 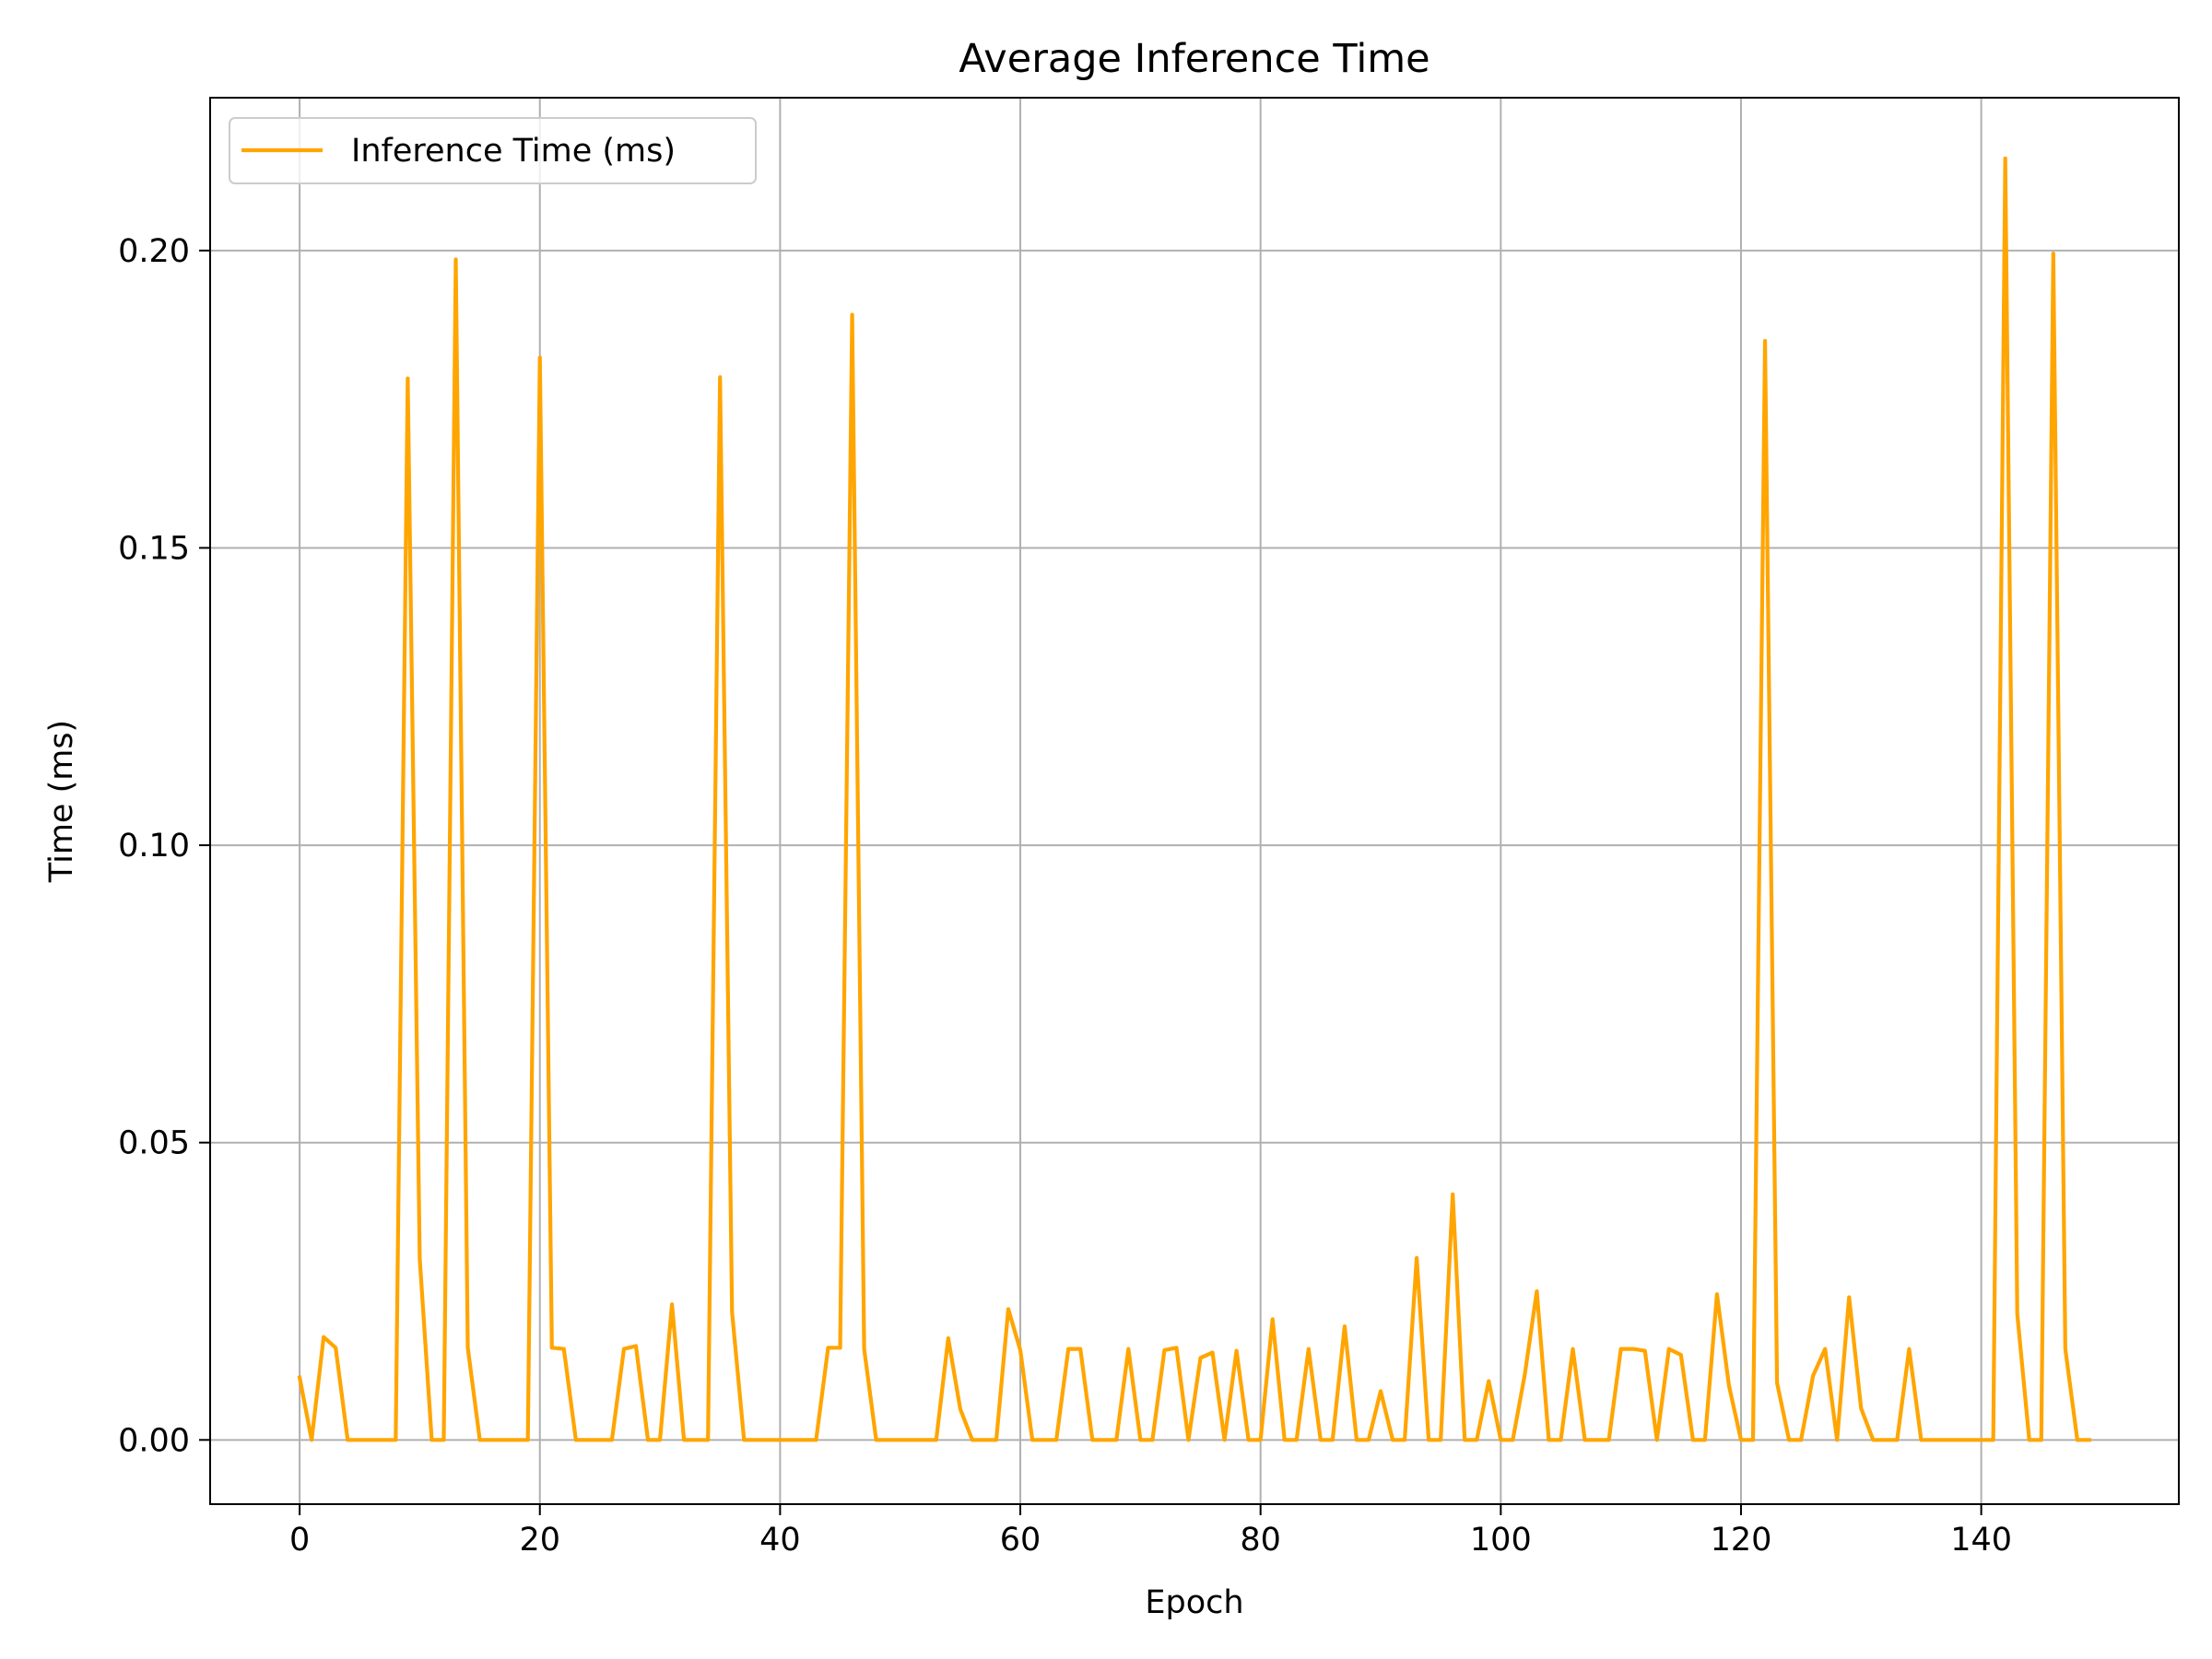 What do you see at coordinates (154, 1143) in the screenshot?
I see `y-tick-label-1: 0.05` at bounding box center [154, 1143].